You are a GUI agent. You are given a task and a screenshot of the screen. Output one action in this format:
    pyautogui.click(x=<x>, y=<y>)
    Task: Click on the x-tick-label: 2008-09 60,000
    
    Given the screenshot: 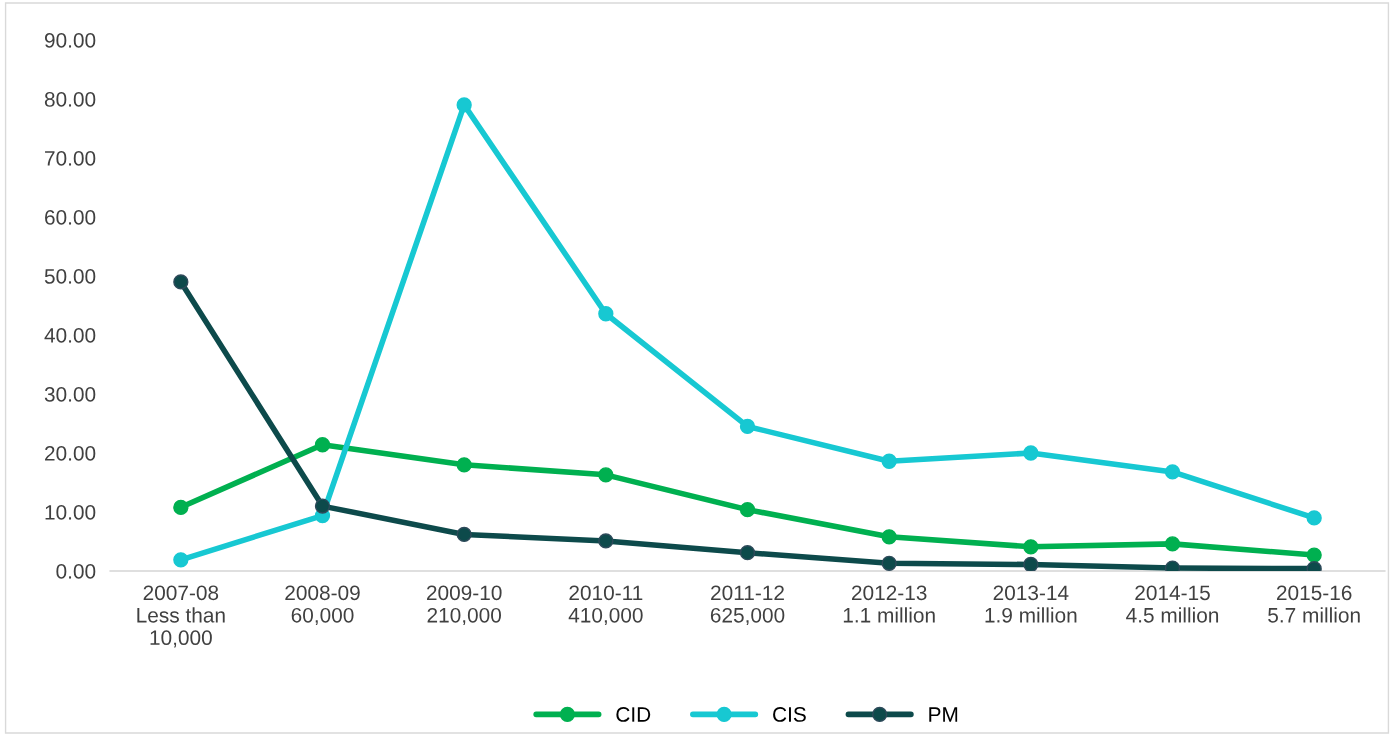 What is the action you would take?
    pyautogui.click(x=322, y=605)
    